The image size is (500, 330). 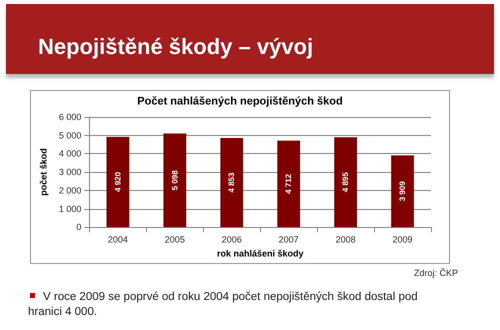 I want to click on text: Zdroj: ČKP, so click(x=436, y=273).